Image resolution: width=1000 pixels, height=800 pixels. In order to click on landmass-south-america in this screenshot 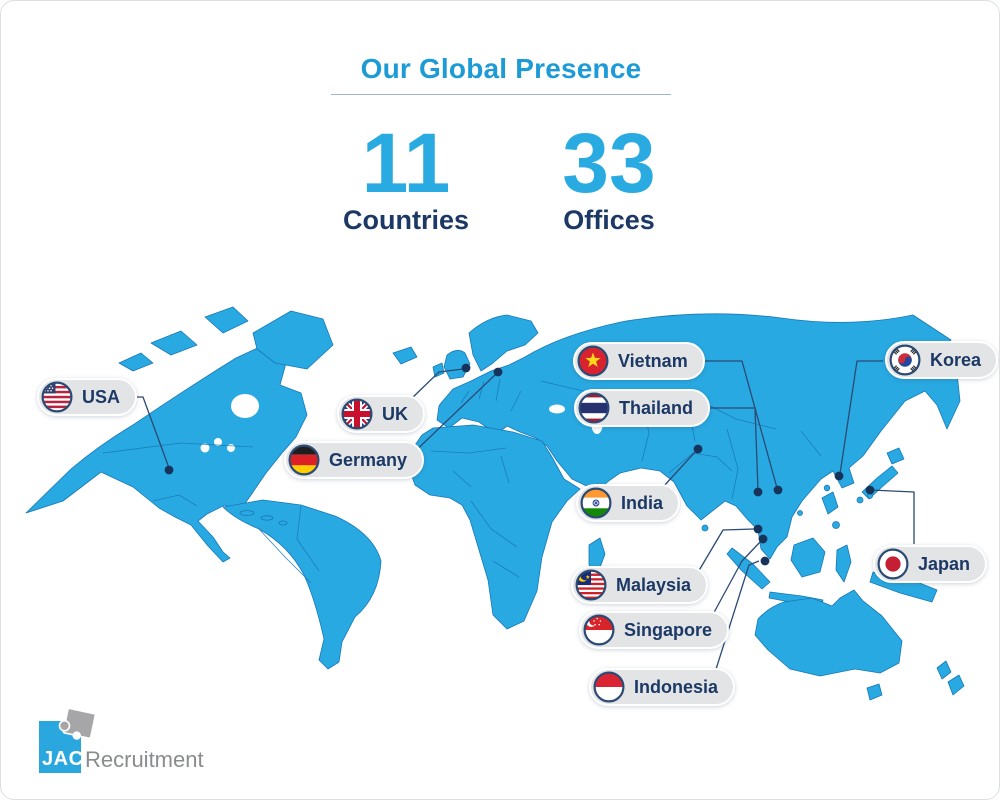, I will do `click(302, 584)`.